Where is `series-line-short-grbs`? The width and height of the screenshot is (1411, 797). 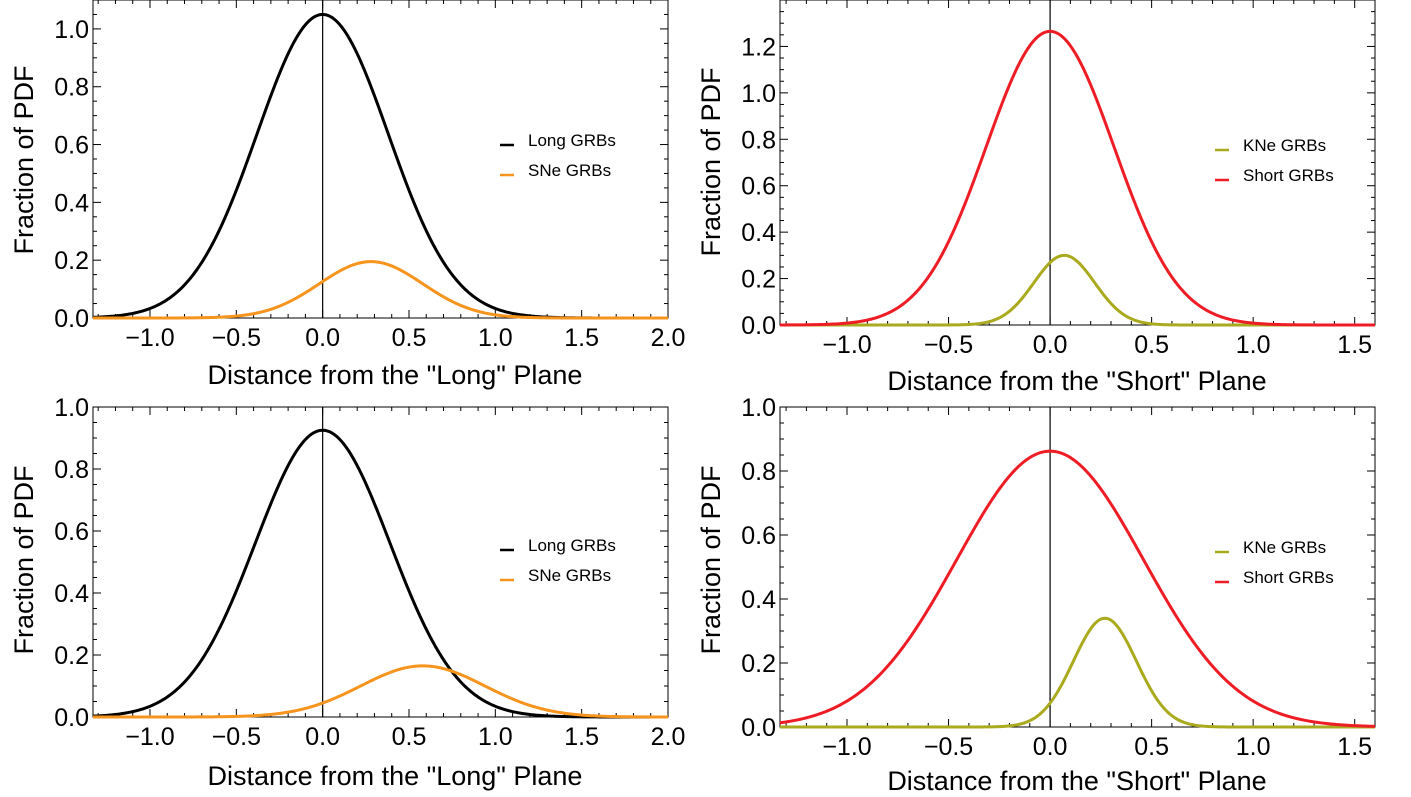 series-line-short-grbs is located at coordinates (1077, 588).